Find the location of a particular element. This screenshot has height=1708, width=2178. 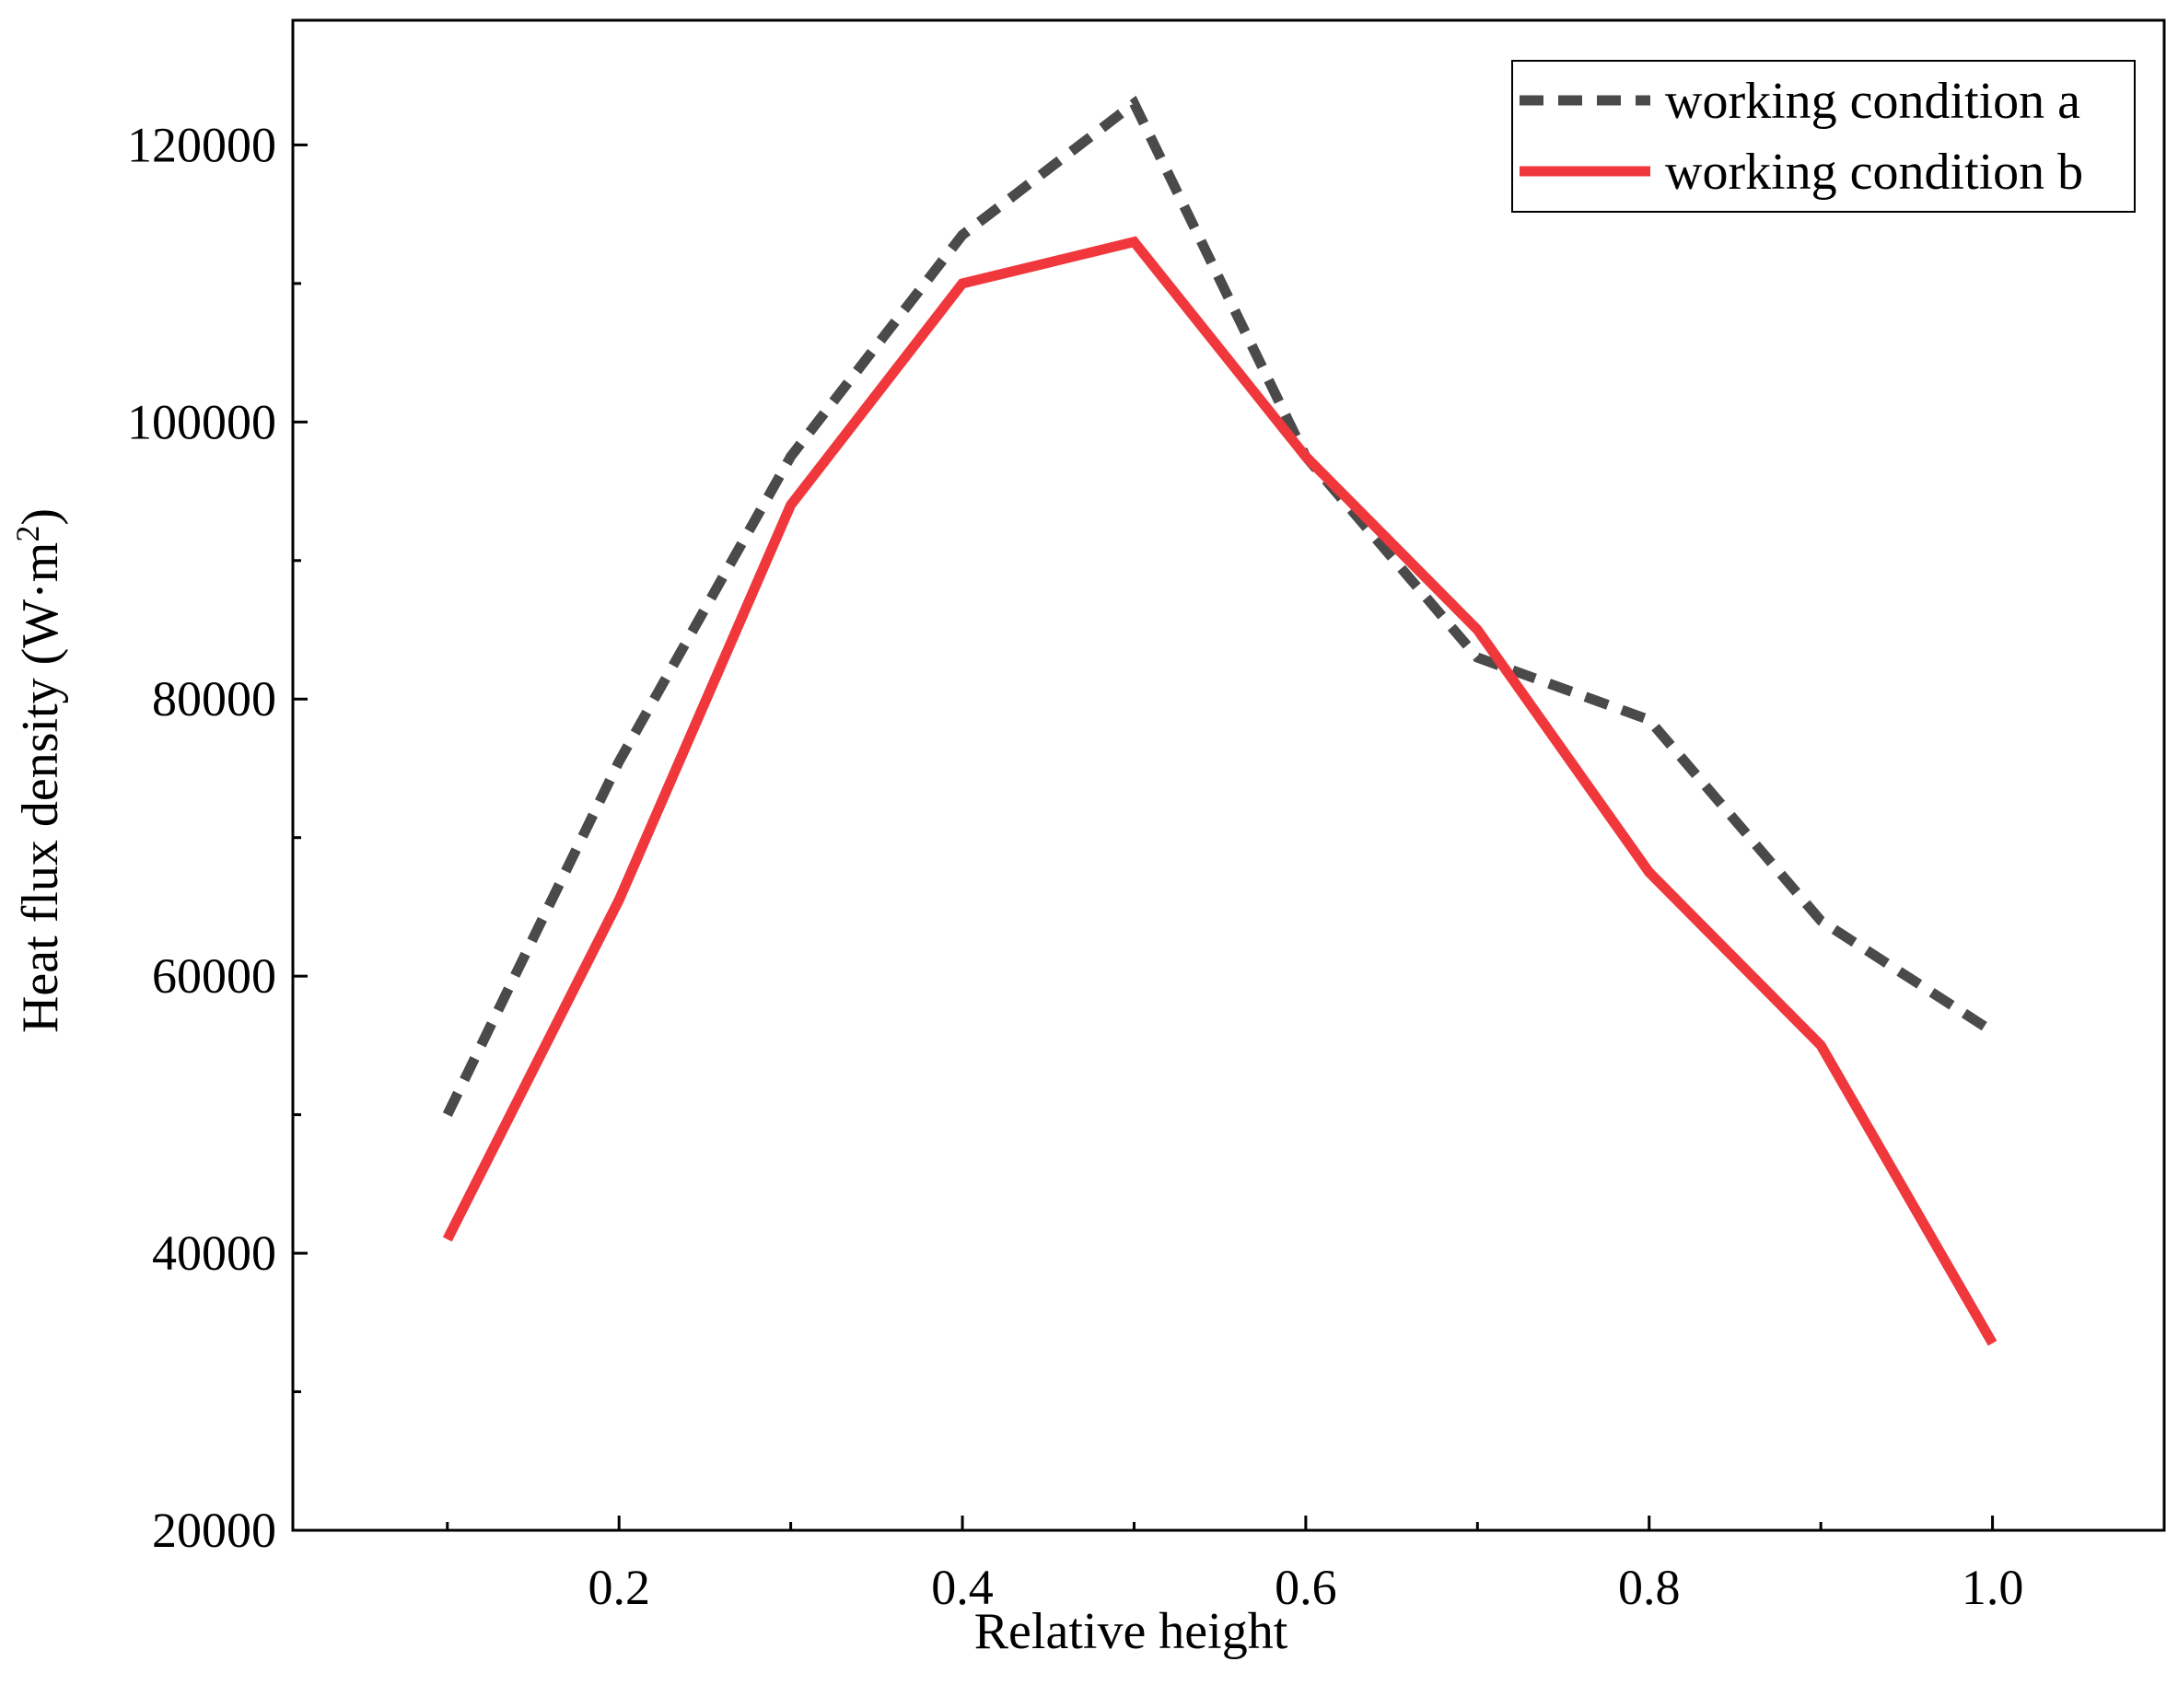

legend-label-series-a: working condition a is located at coordinates (1872, 101).